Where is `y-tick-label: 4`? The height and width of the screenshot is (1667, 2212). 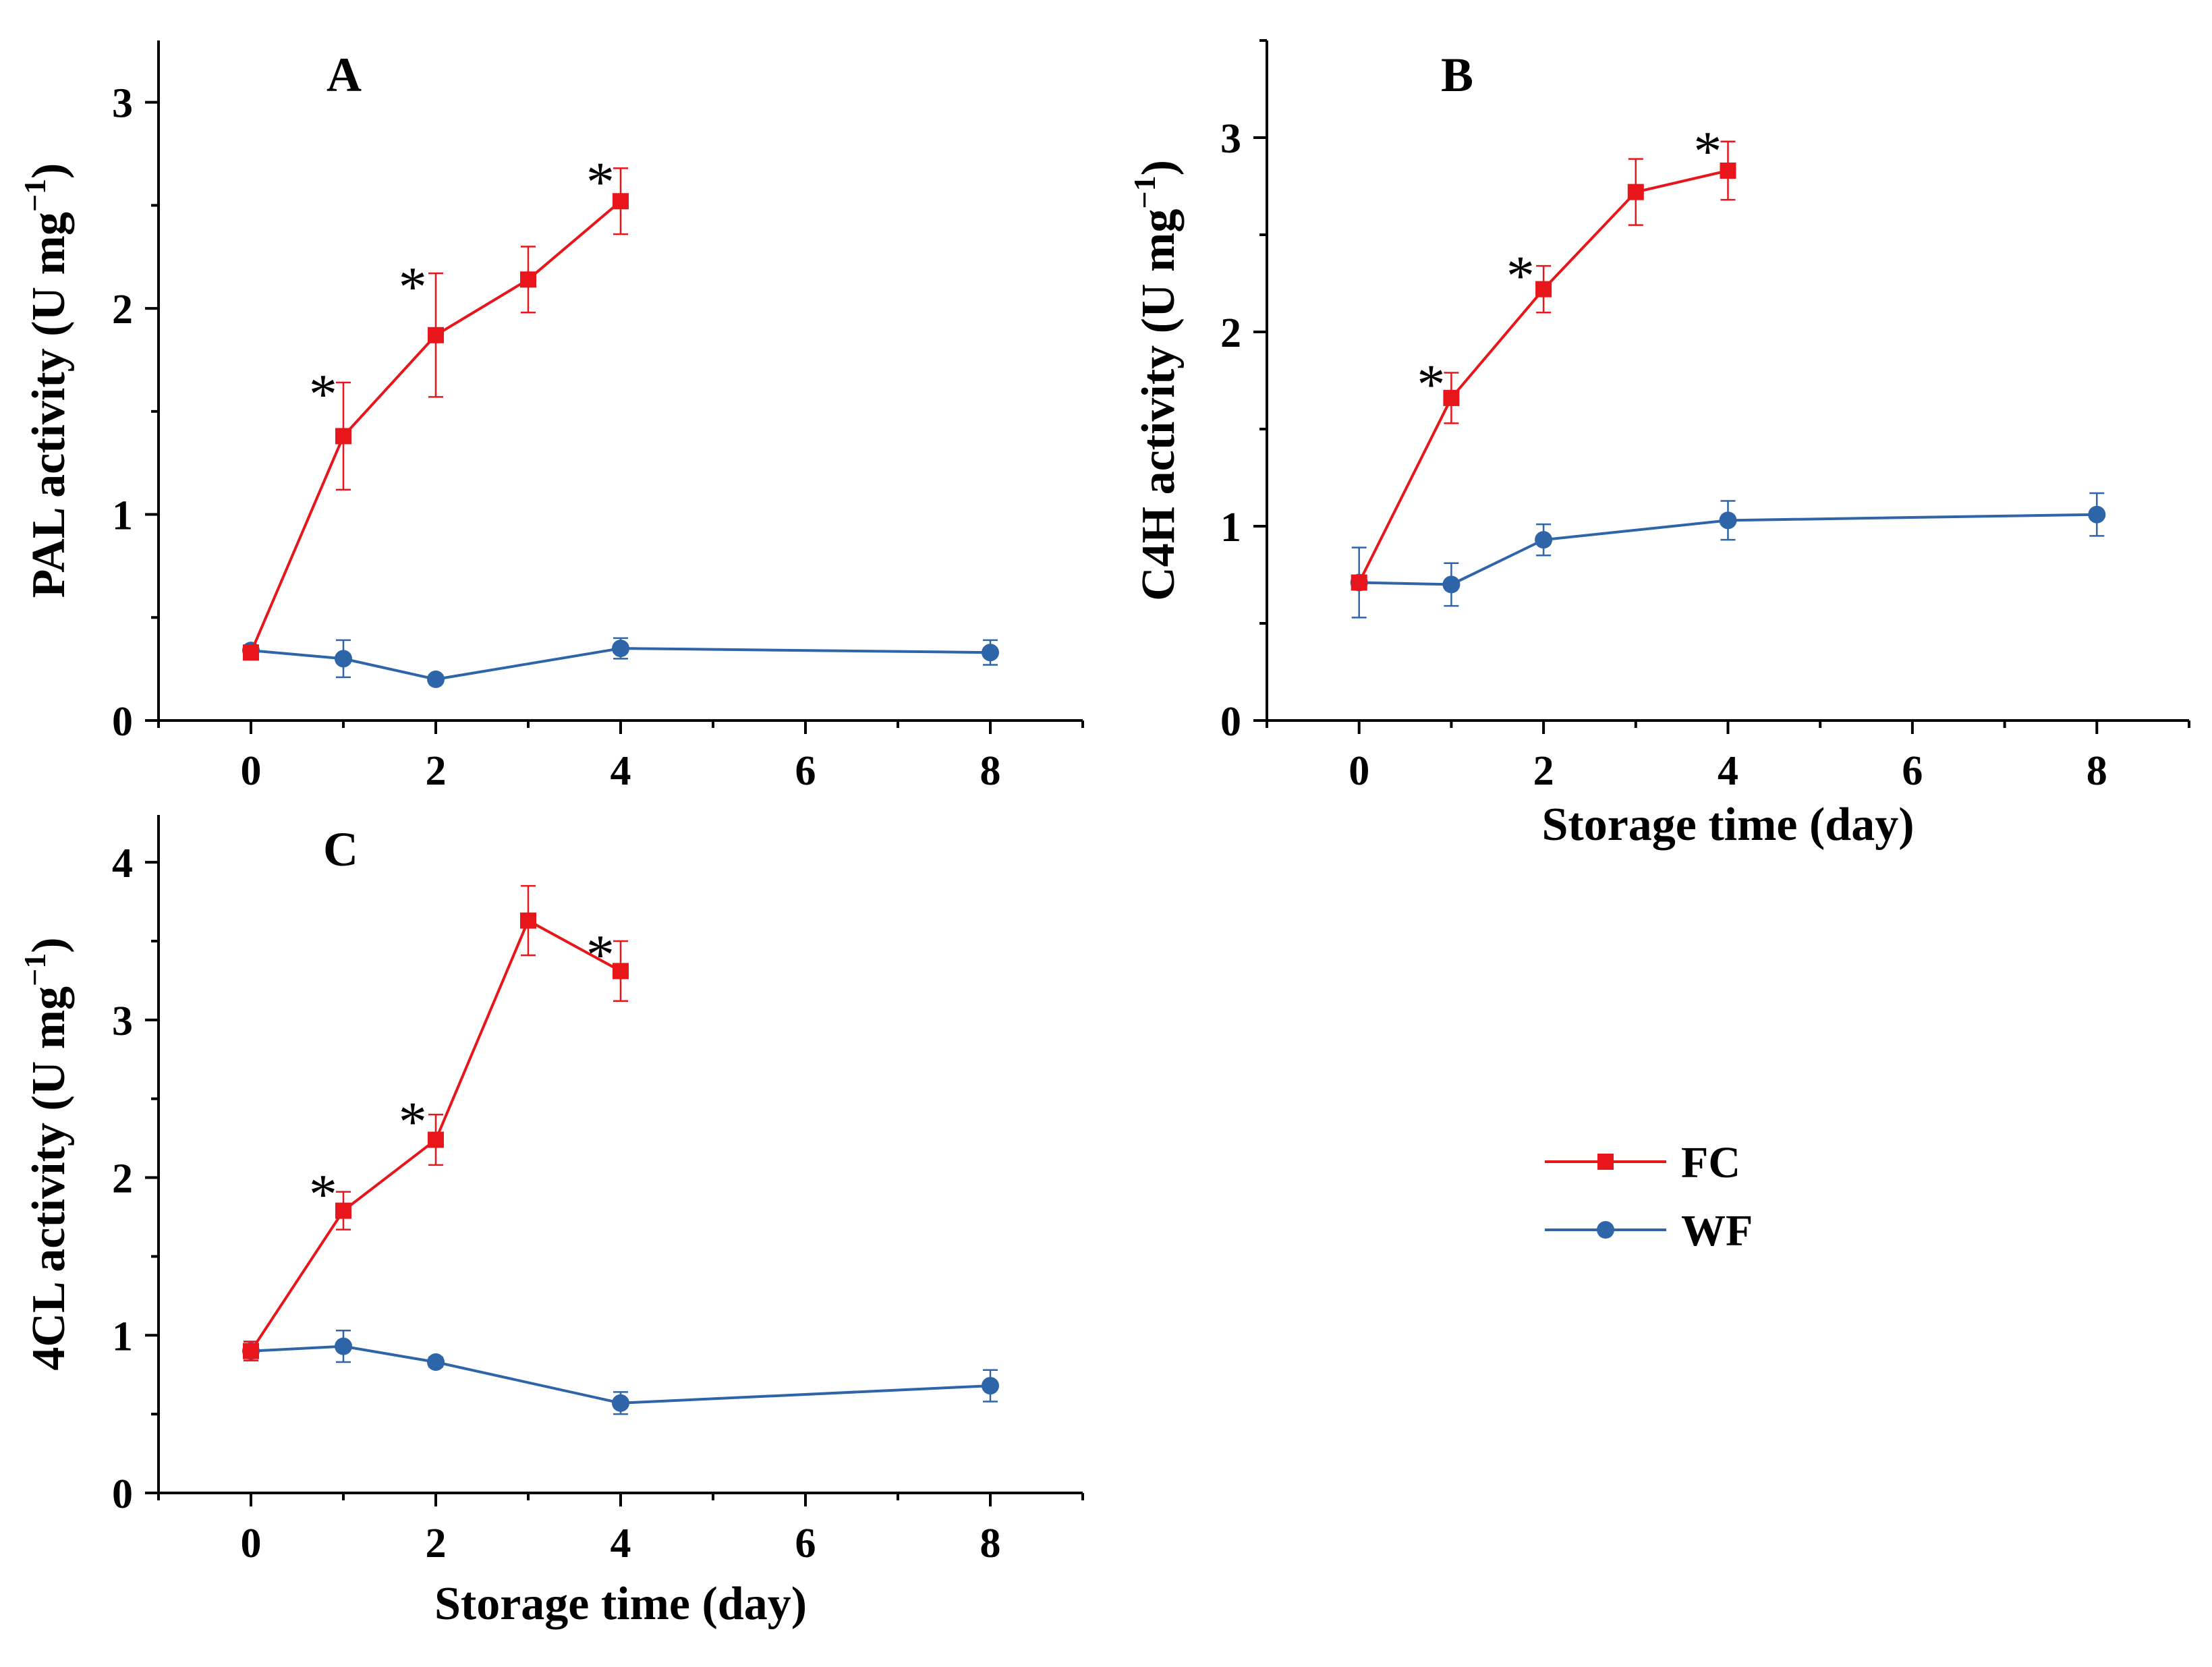 y-tick-label: 4 is located at coordinates (122, 863).